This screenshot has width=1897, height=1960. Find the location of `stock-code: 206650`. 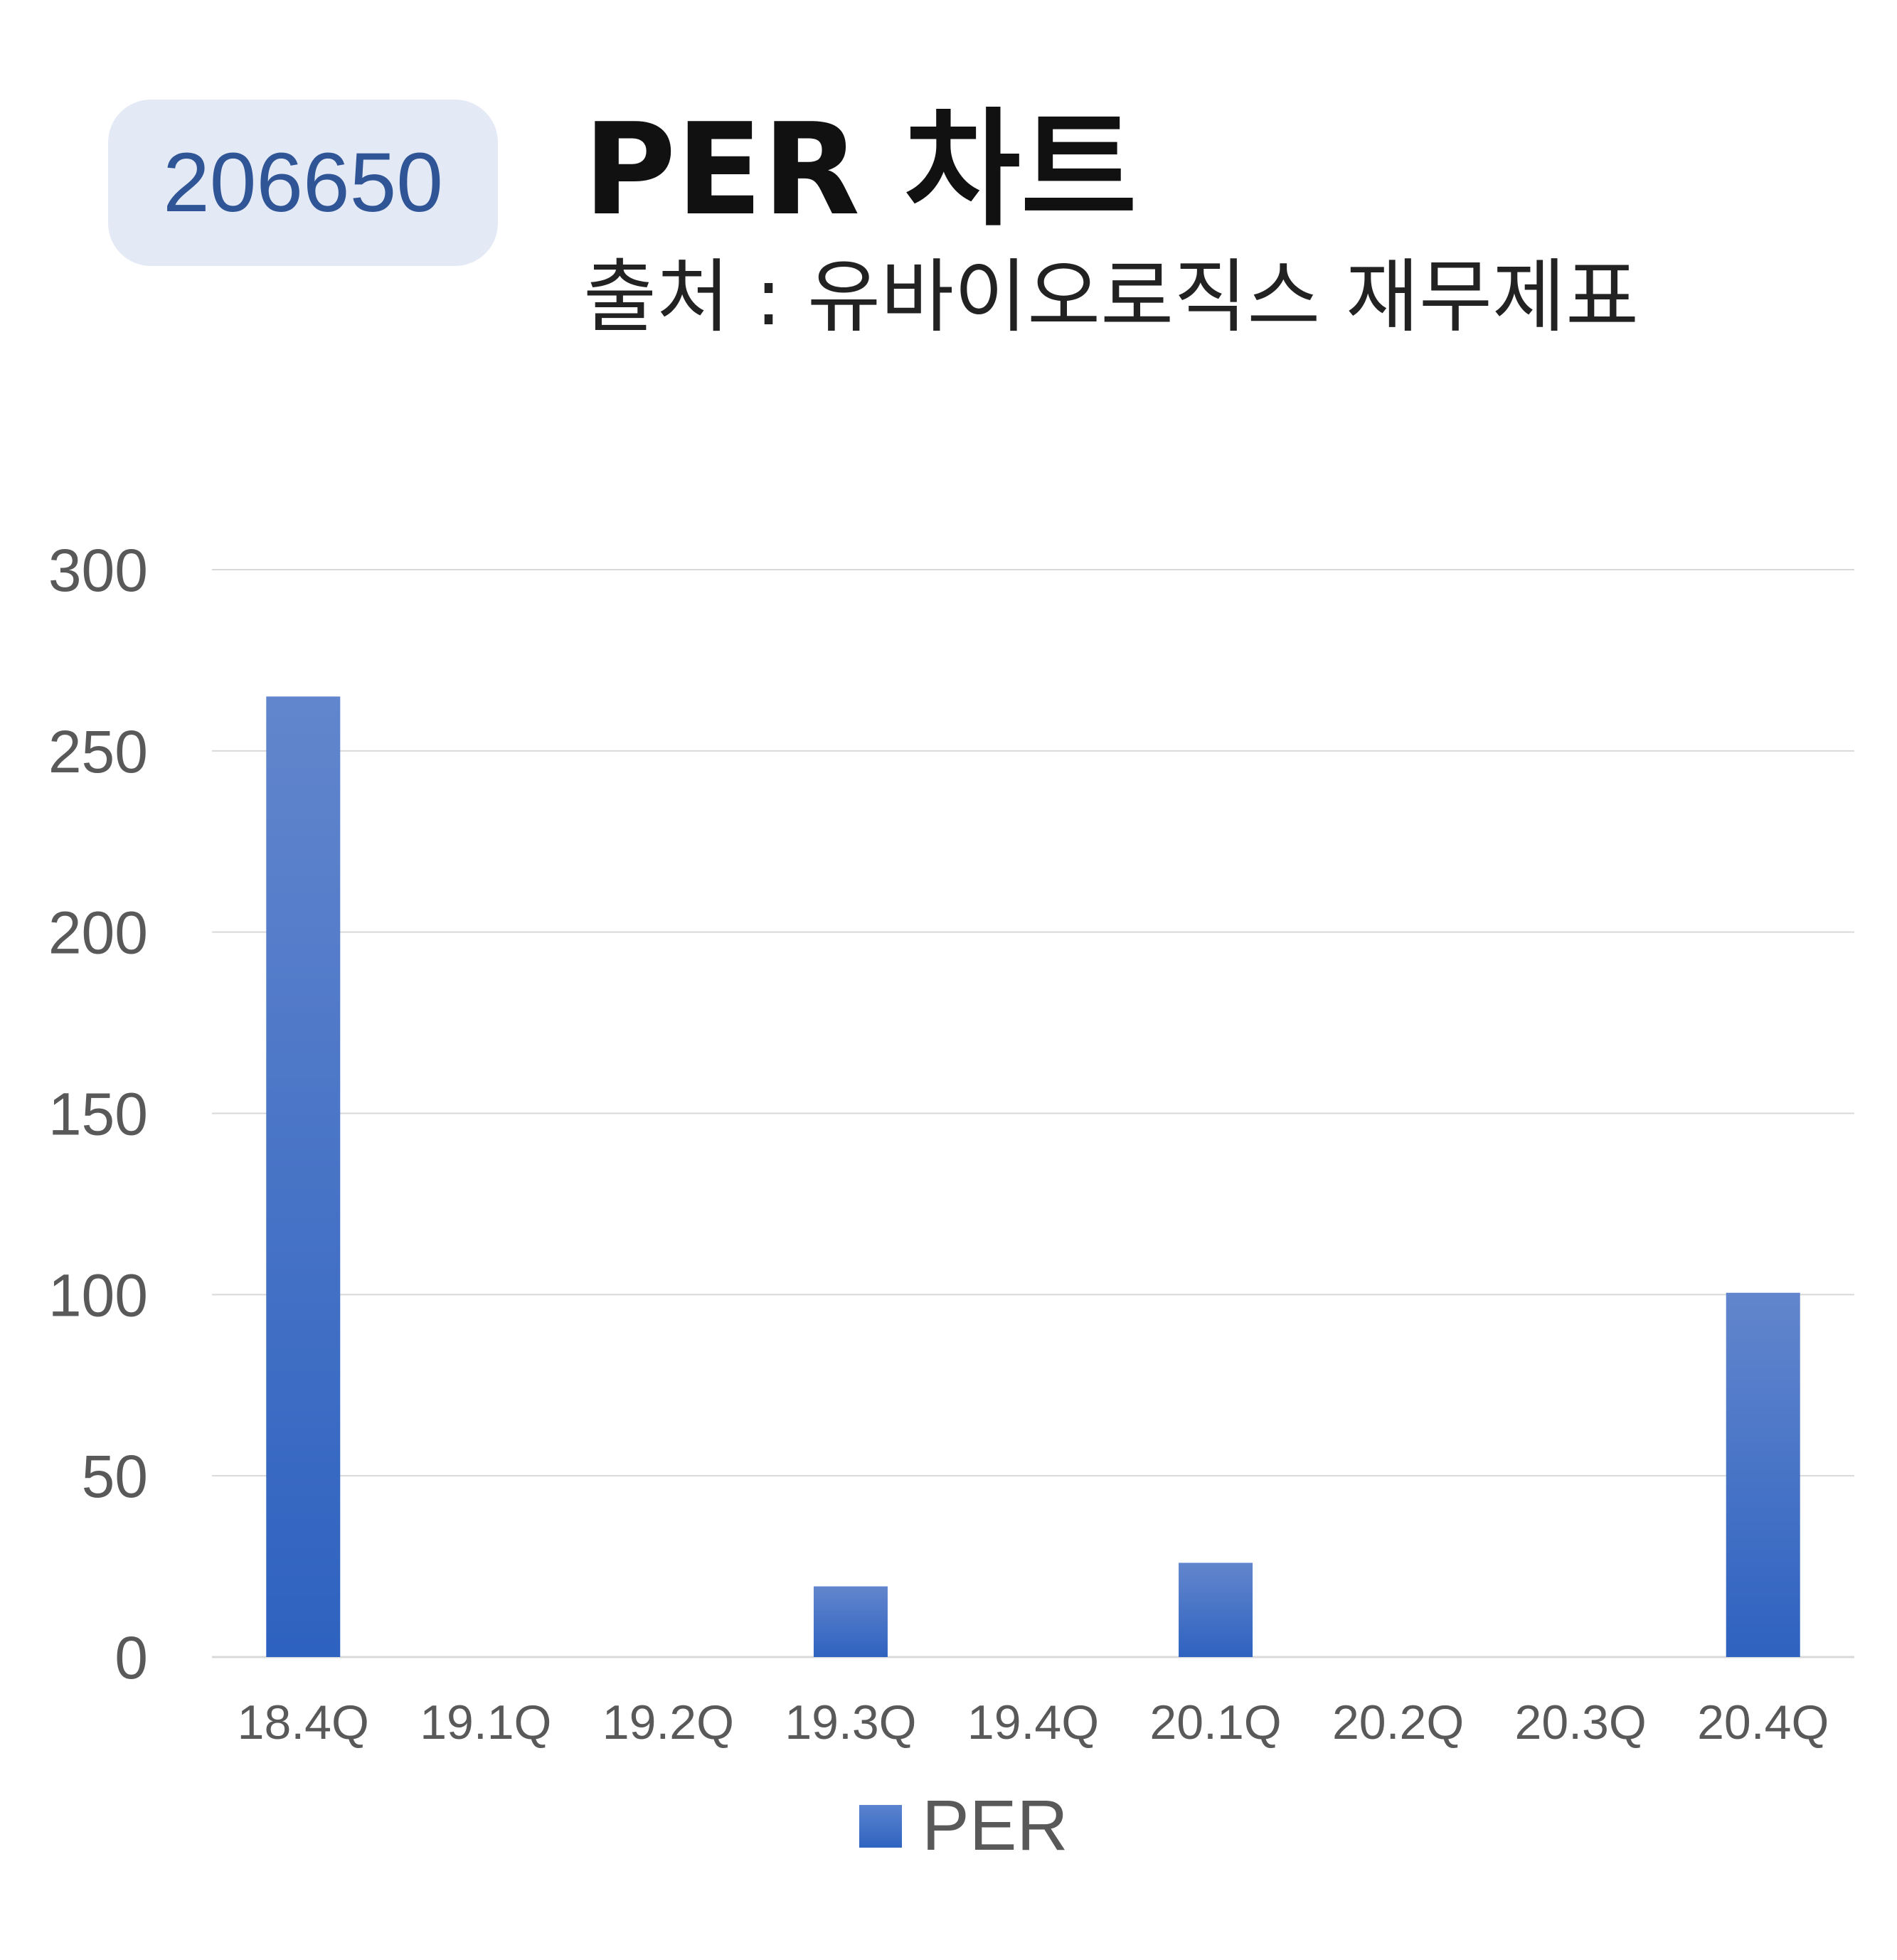

stock-code: 206650 is located at coordinates (303, 183).